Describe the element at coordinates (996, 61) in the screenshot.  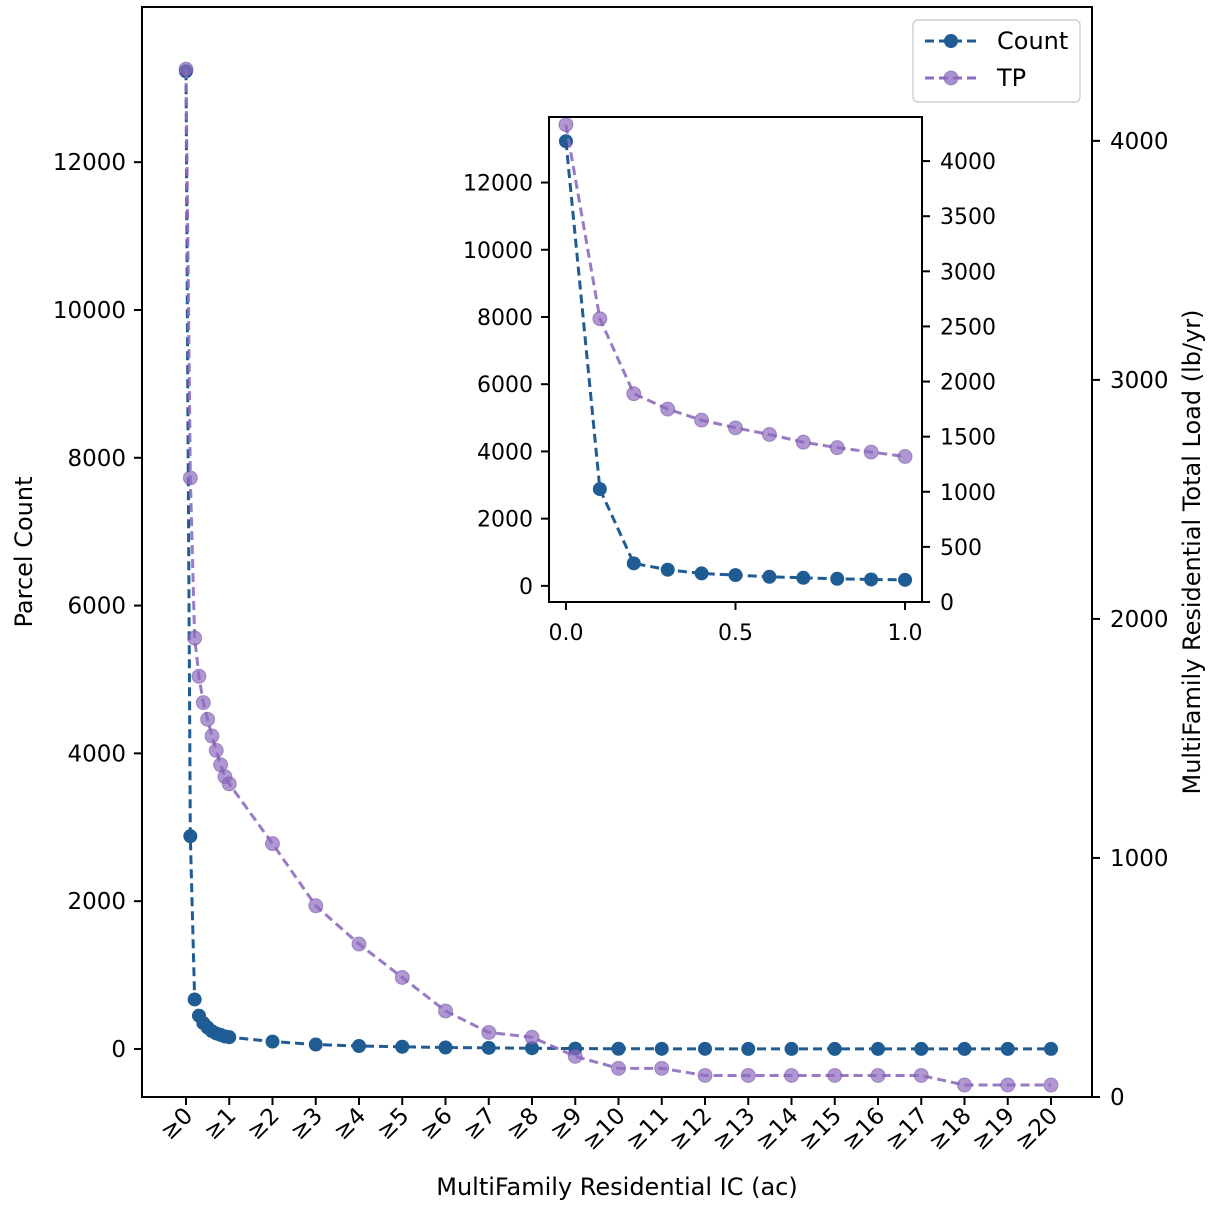
I see `legend: Count TP` at that location.